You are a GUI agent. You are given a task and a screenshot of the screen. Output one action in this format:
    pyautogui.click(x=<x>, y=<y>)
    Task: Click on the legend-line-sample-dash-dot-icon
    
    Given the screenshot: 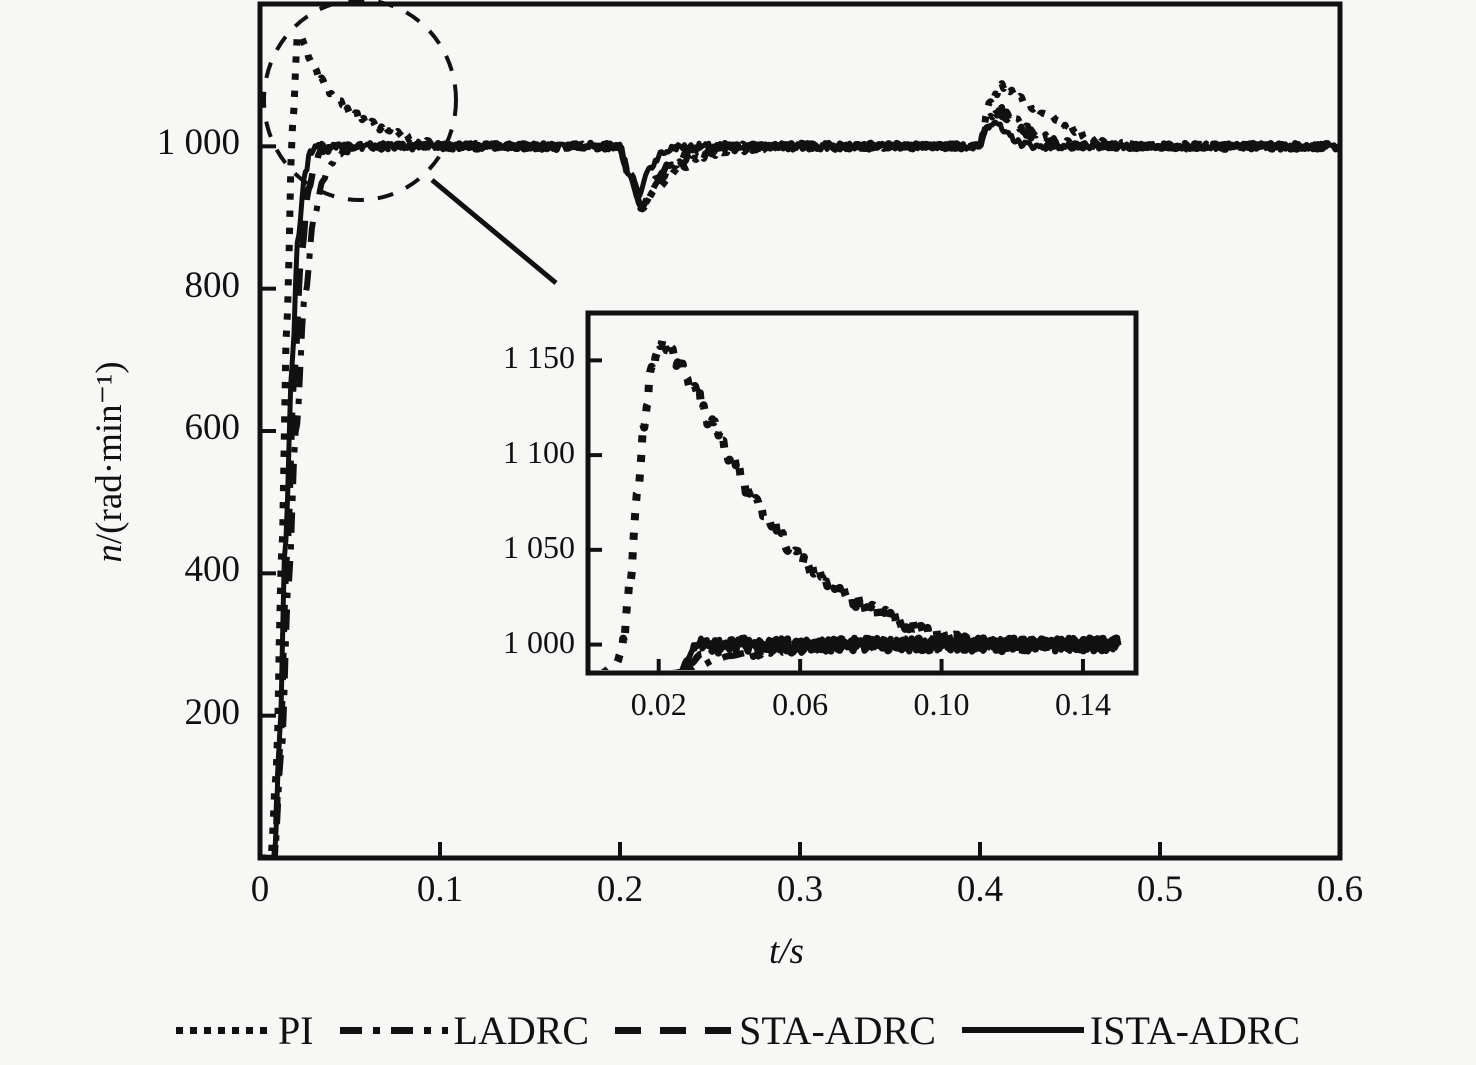 What is the action you would take?
    pyautogui.click(x=393, y=1030)
    